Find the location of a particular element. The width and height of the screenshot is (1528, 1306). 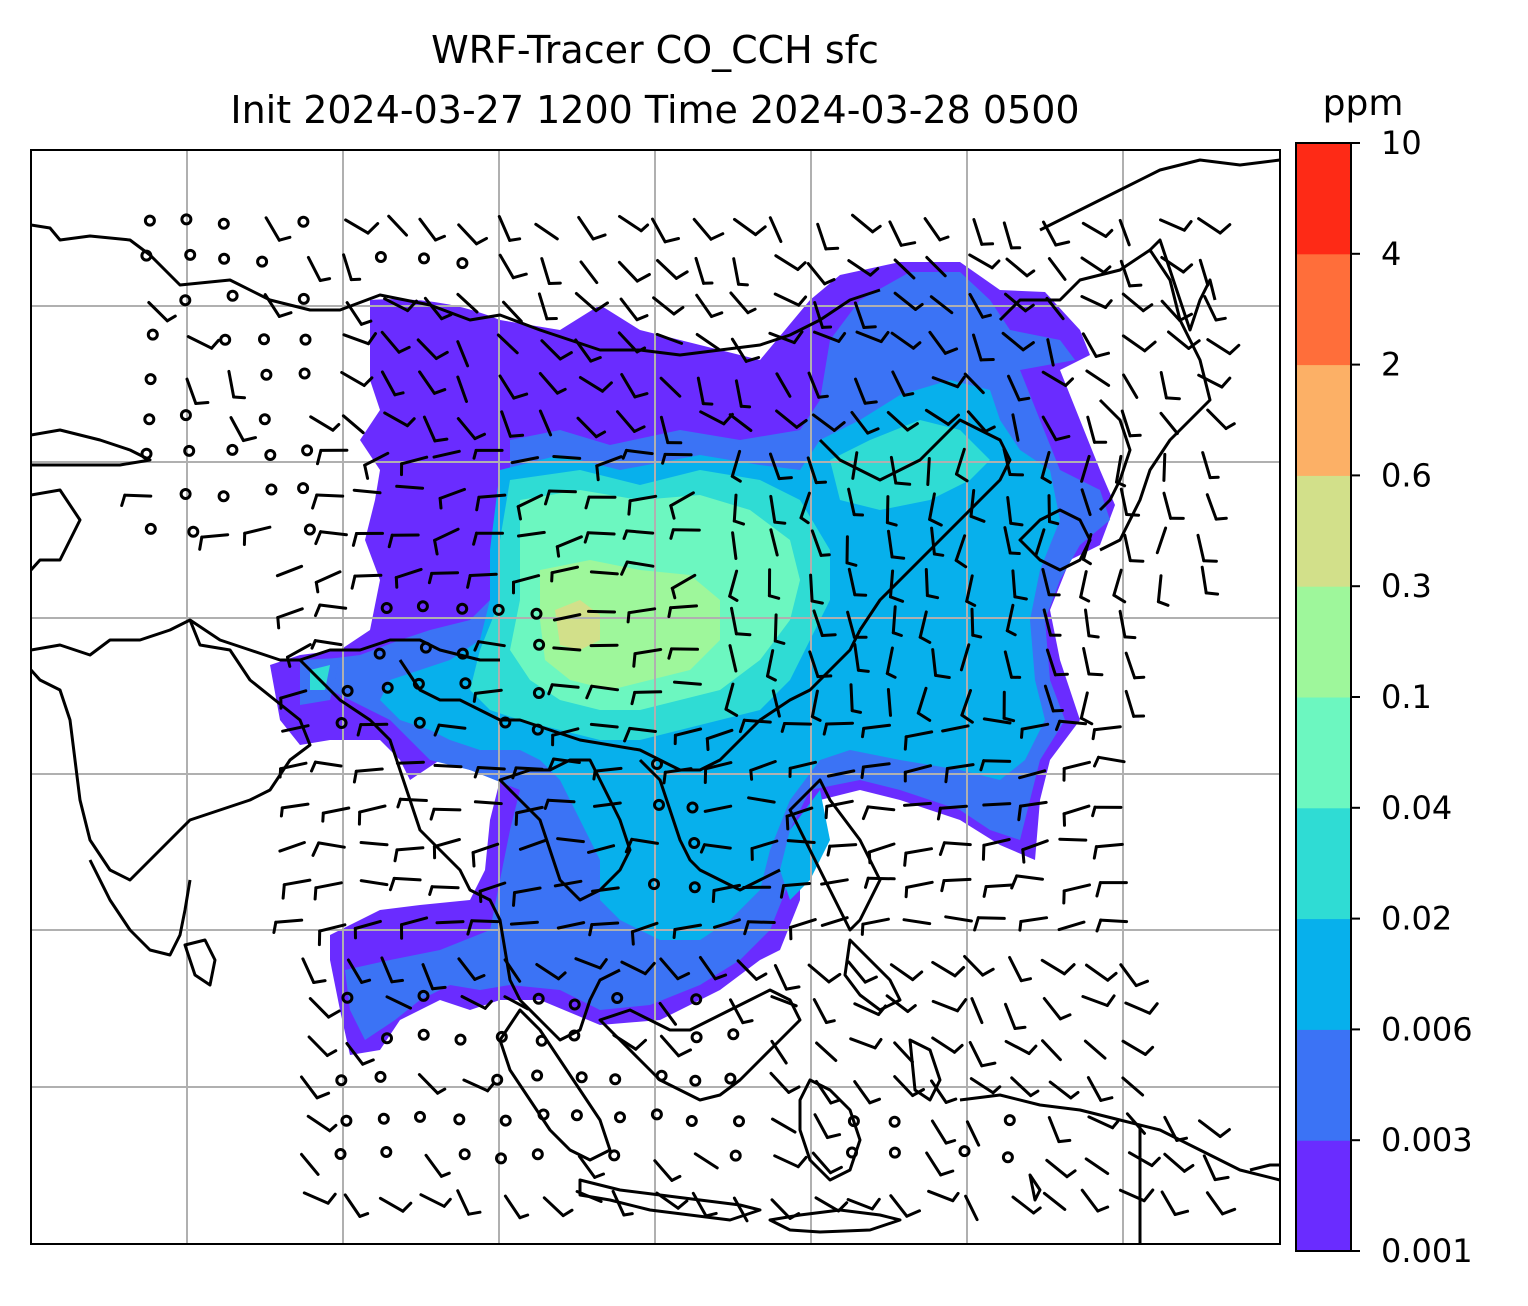

colorbar-tick-label: 4 is located at coordinates (1391, 254).